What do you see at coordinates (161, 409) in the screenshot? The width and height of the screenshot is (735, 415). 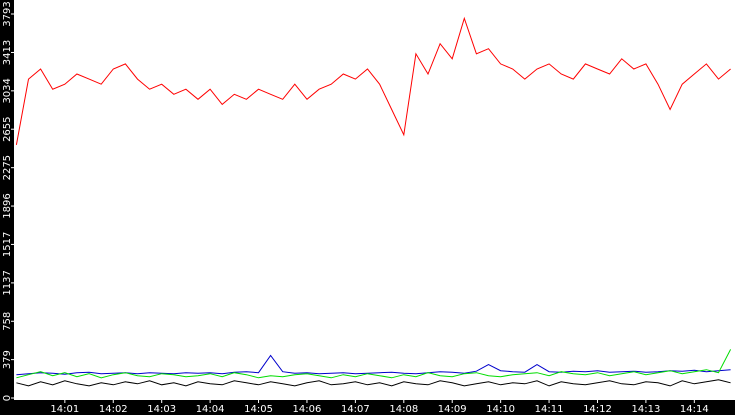 I see `x-tick-label: 14:03` at bounding box center [161, 409].